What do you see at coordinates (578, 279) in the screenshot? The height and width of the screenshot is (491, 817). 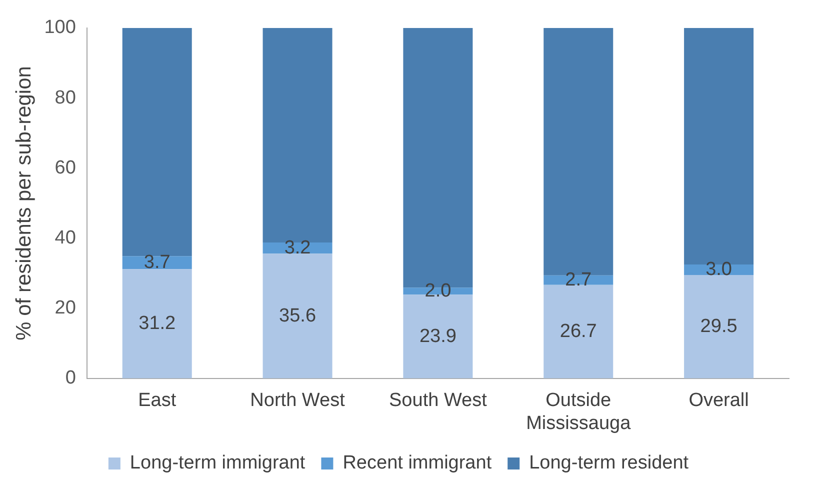 I see `data-label: 2.7` at bounding box center [578, 279].